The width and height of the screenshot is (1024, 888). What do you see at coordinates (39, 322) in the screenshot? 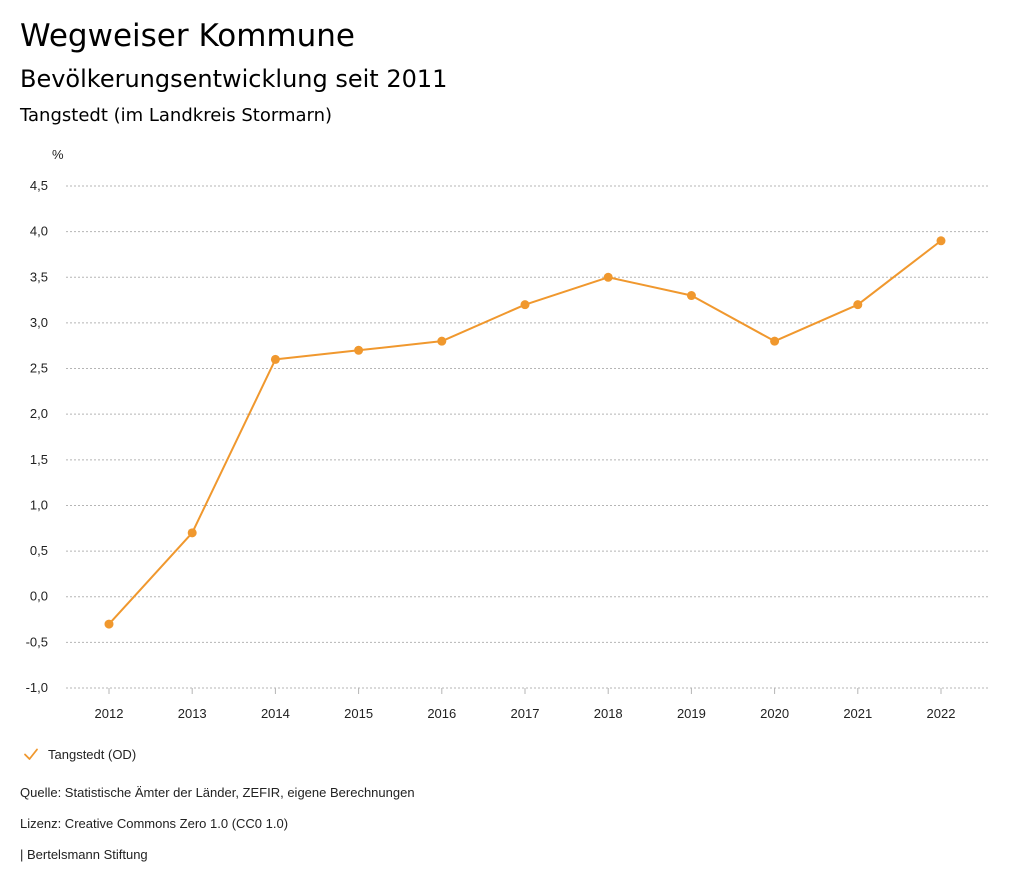
I see `y-tick-label: 3,0` at bounding box center [39, 322].